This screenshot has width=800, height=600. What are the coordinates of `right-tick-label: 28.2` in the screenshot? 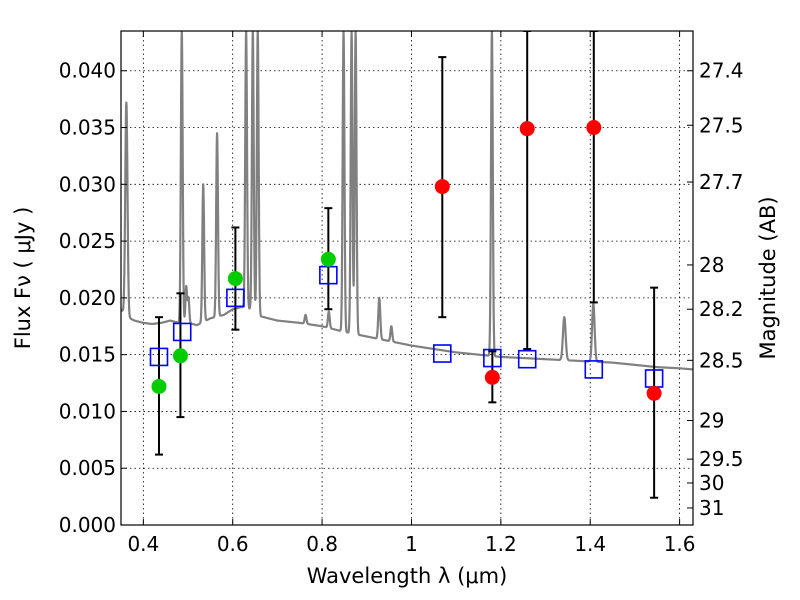 It's located at (721, 309).